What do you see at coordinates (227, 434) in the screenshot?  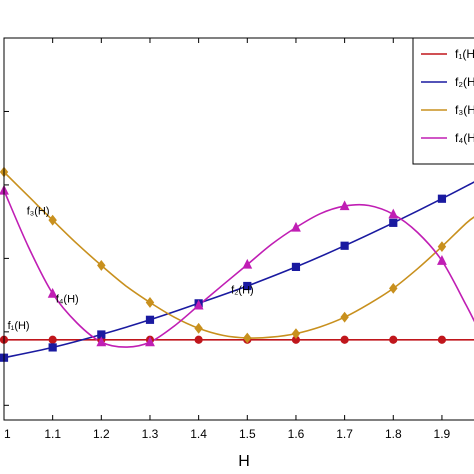 I see `x-tick-labels: 1 1.1 1.2 1.3 1.4 1.5 1.6 1.7 1.8 1.9` at bounding box center [227, 434].